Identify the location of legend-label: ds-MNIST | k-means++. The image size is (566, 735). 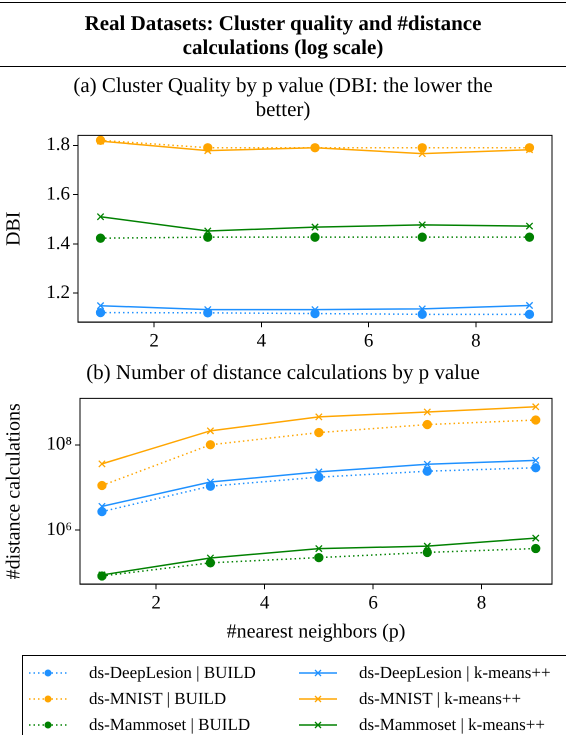
(440, 699).